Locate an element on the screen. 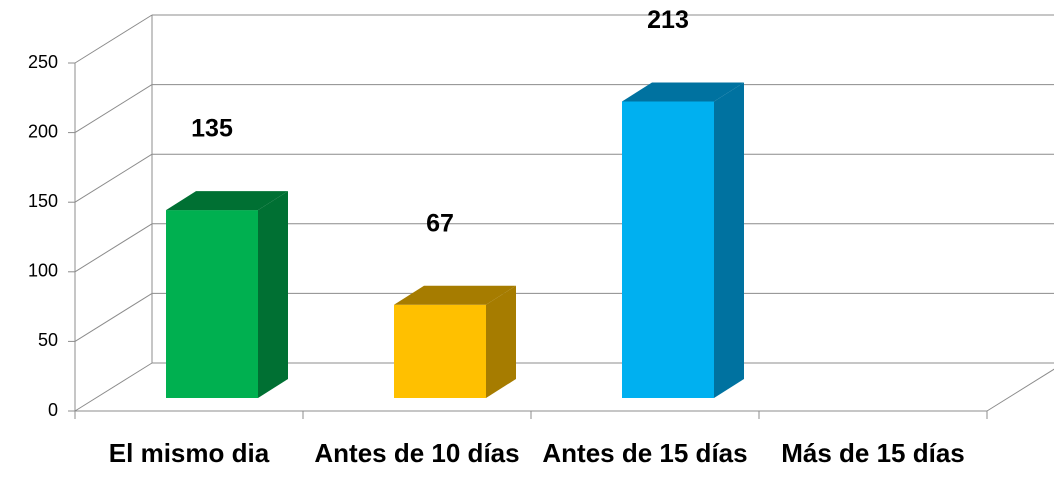  y-tick-label: 200 is located at coordinates (43, 131).